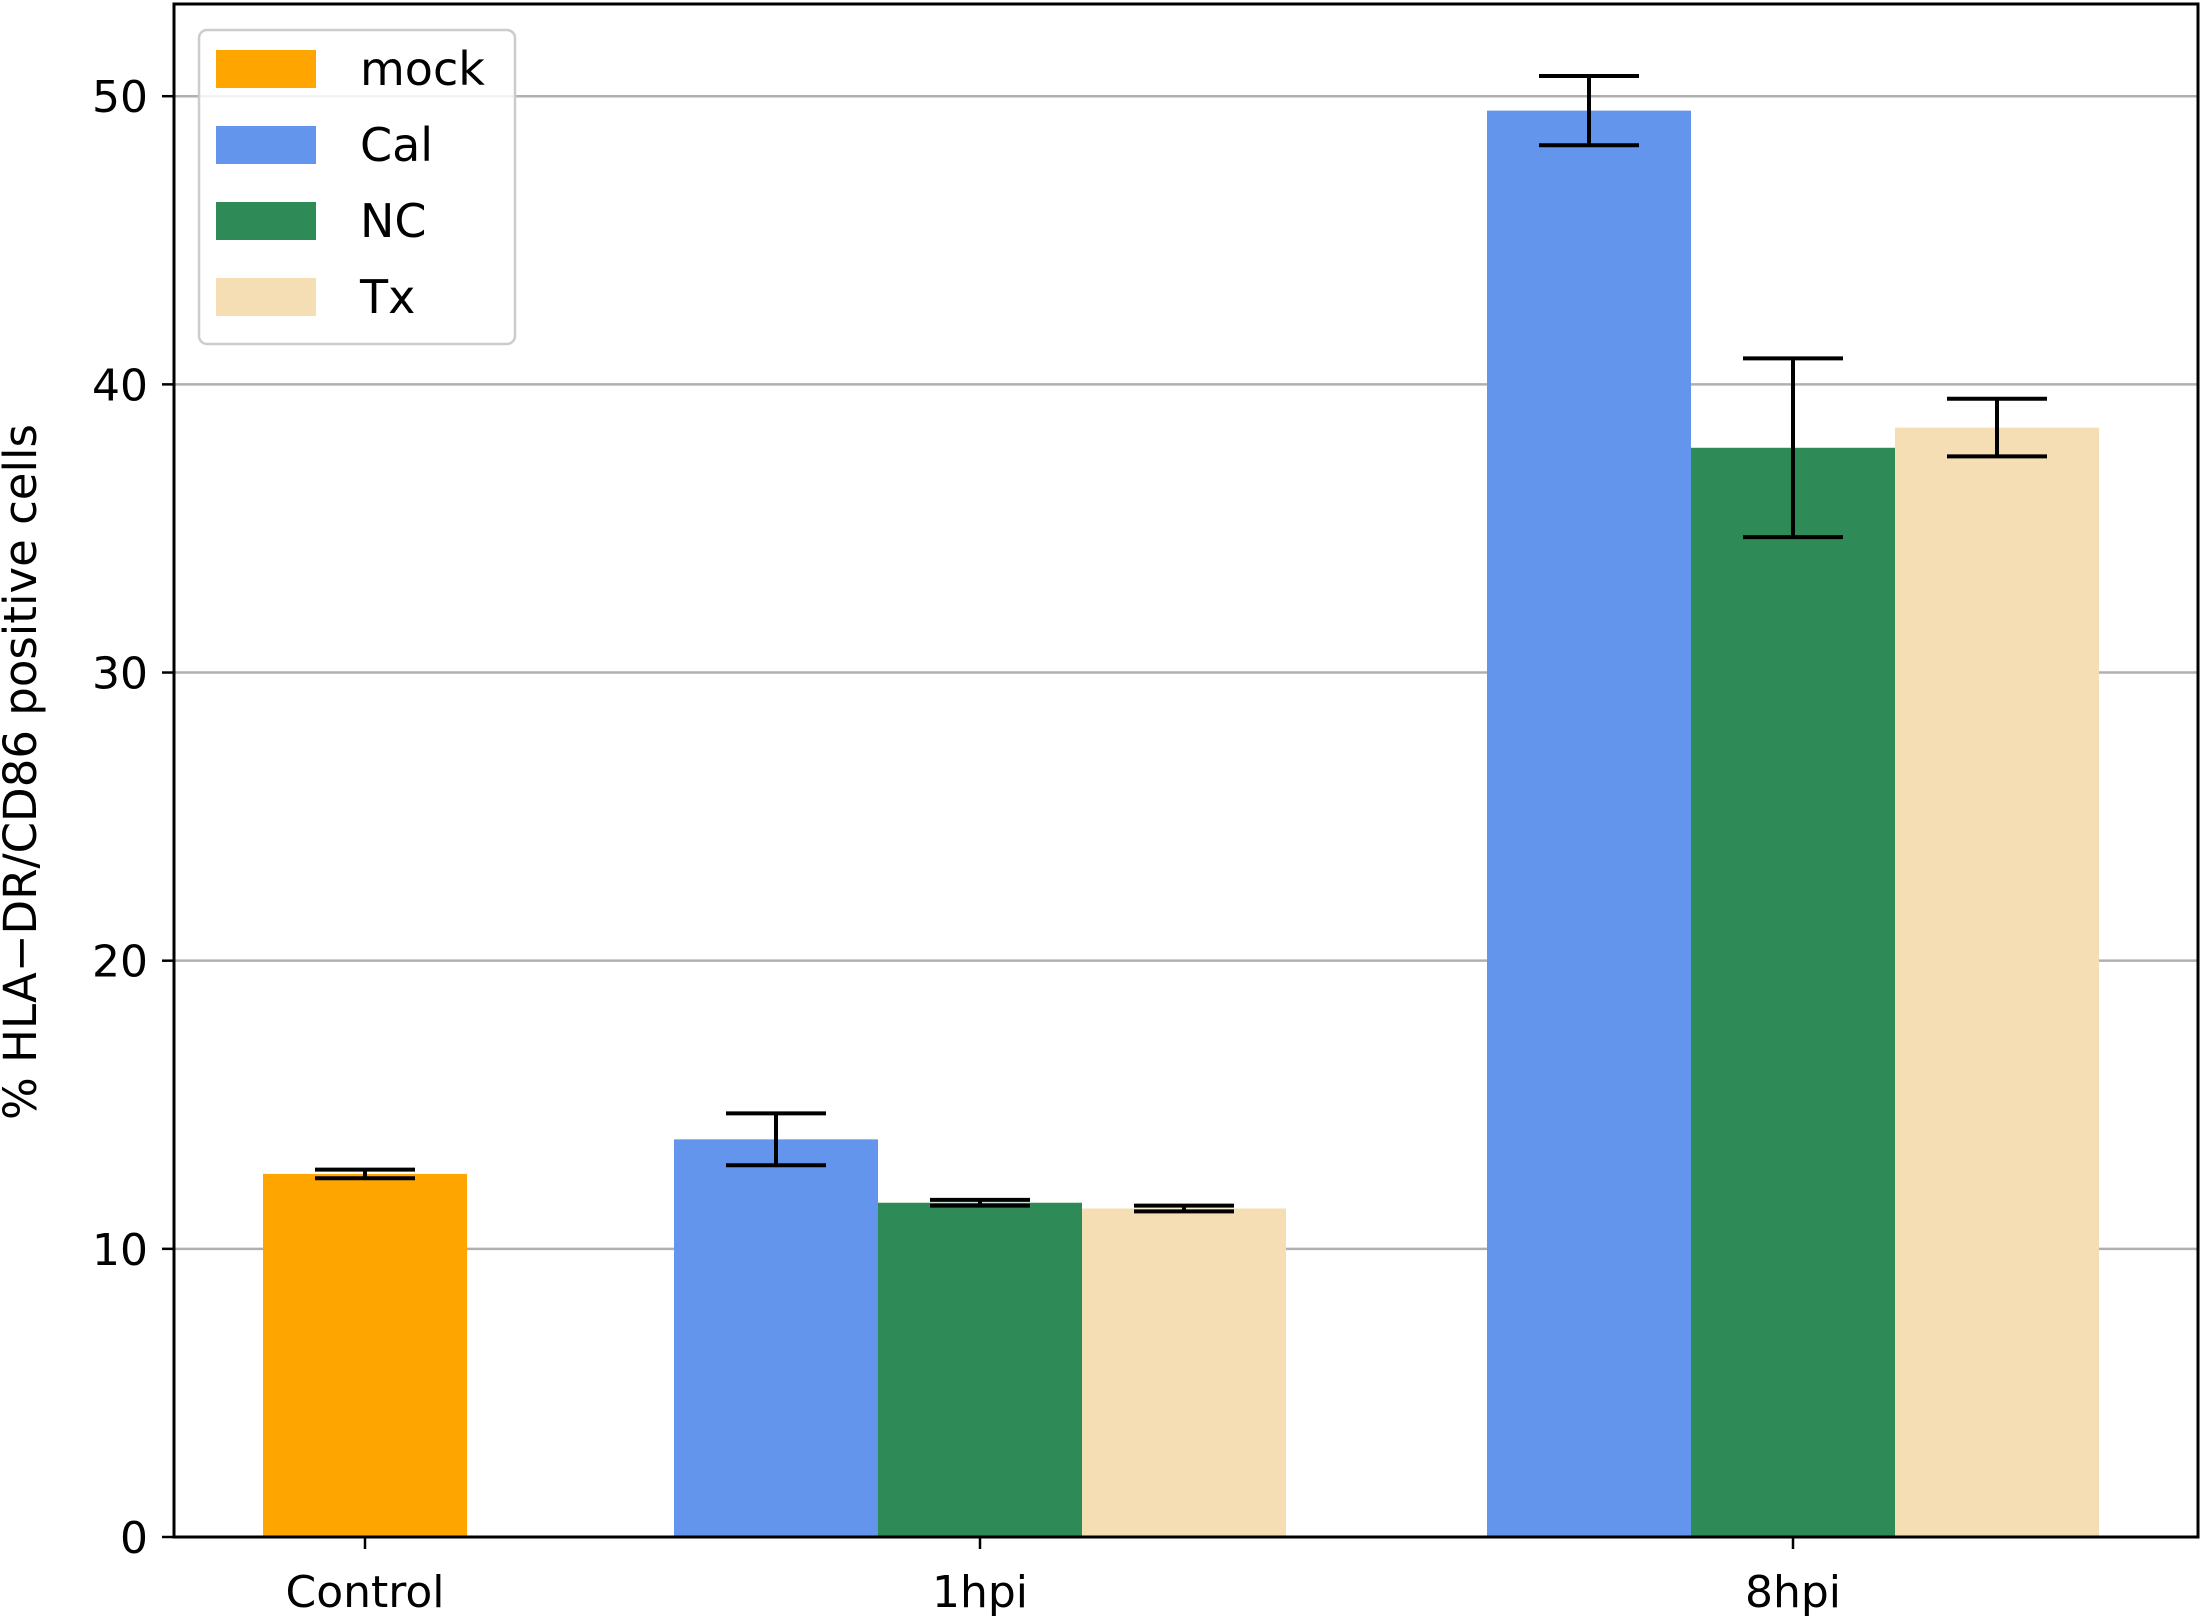 This screenshot has height=1621, width=2204. I want to click on legend-label-nc: NC, so click(393, 221).